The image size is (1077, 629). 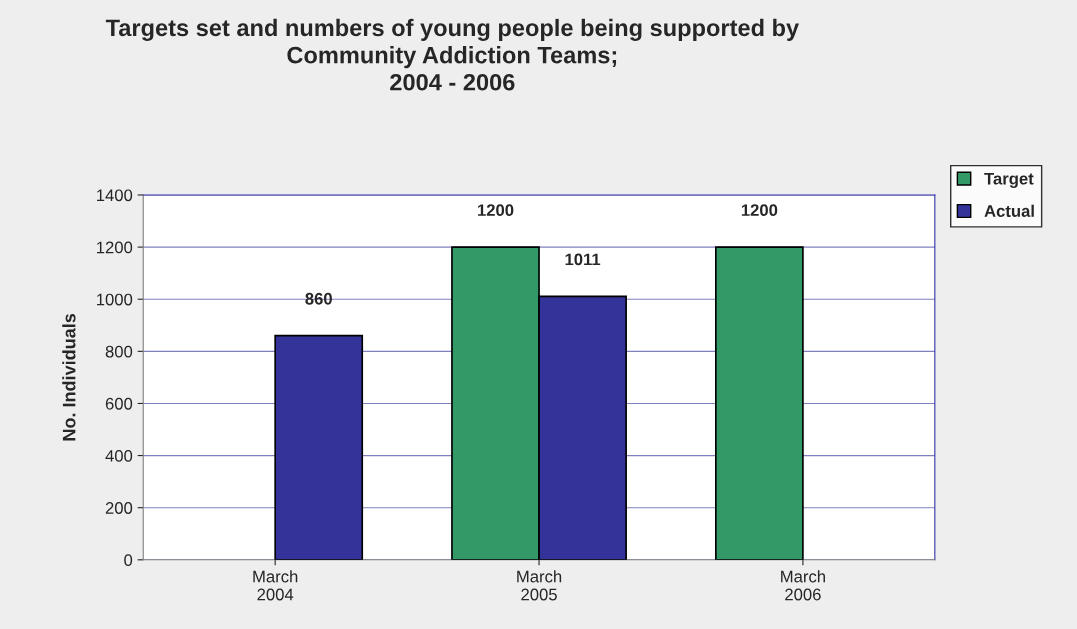 I want to click on legend-label: Target, so click(x=1009, y=180).